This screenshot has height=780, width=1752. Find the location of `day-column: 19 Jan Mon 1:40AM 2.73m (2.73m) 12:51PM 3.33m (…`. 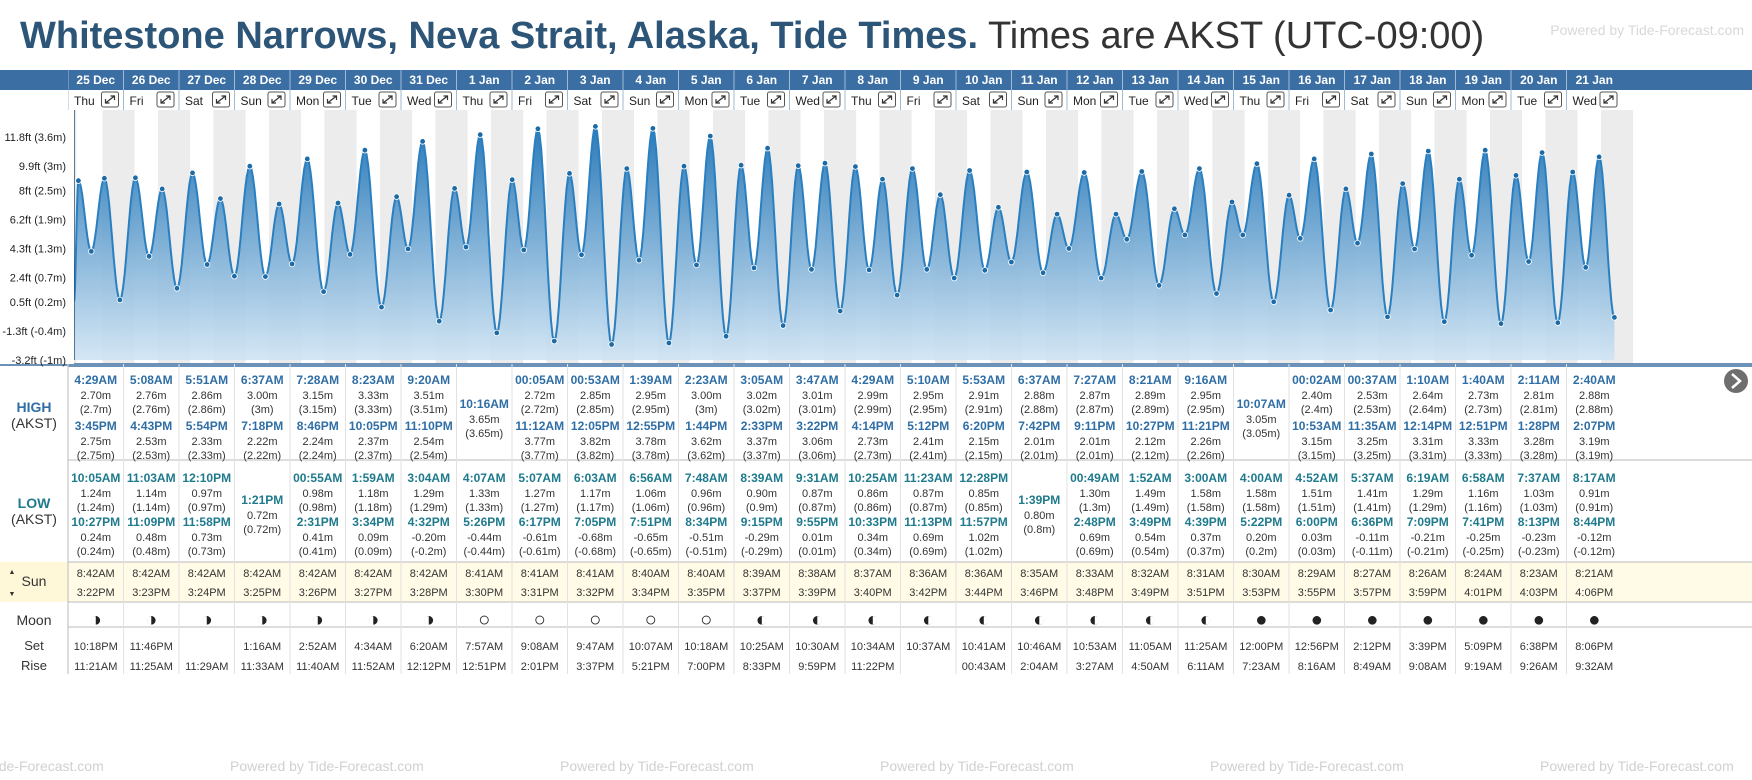

day-column: 19 Jan Mon 1:40AM 2.73m (2.73m) 12:51PM 3.33m (… is located at coordinates (1481, 372).